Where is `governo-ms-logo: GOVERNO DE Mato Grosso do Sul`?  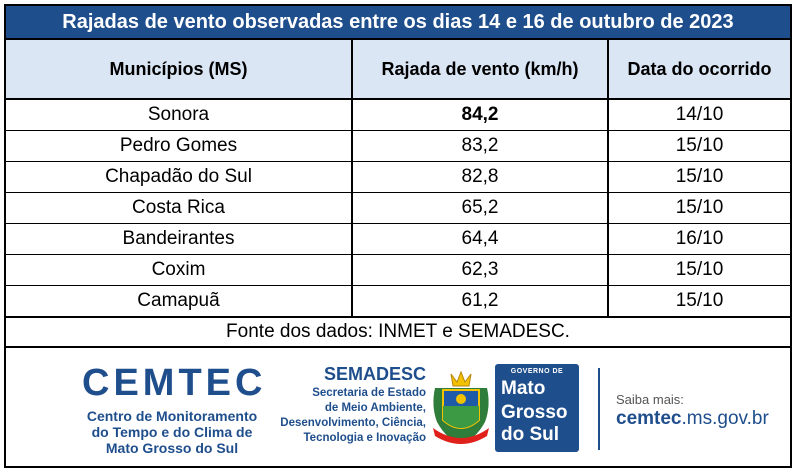 governo-ms-logo: GOVERNO DE Mato Grosso do Sul is located at coordinates (537, 408).